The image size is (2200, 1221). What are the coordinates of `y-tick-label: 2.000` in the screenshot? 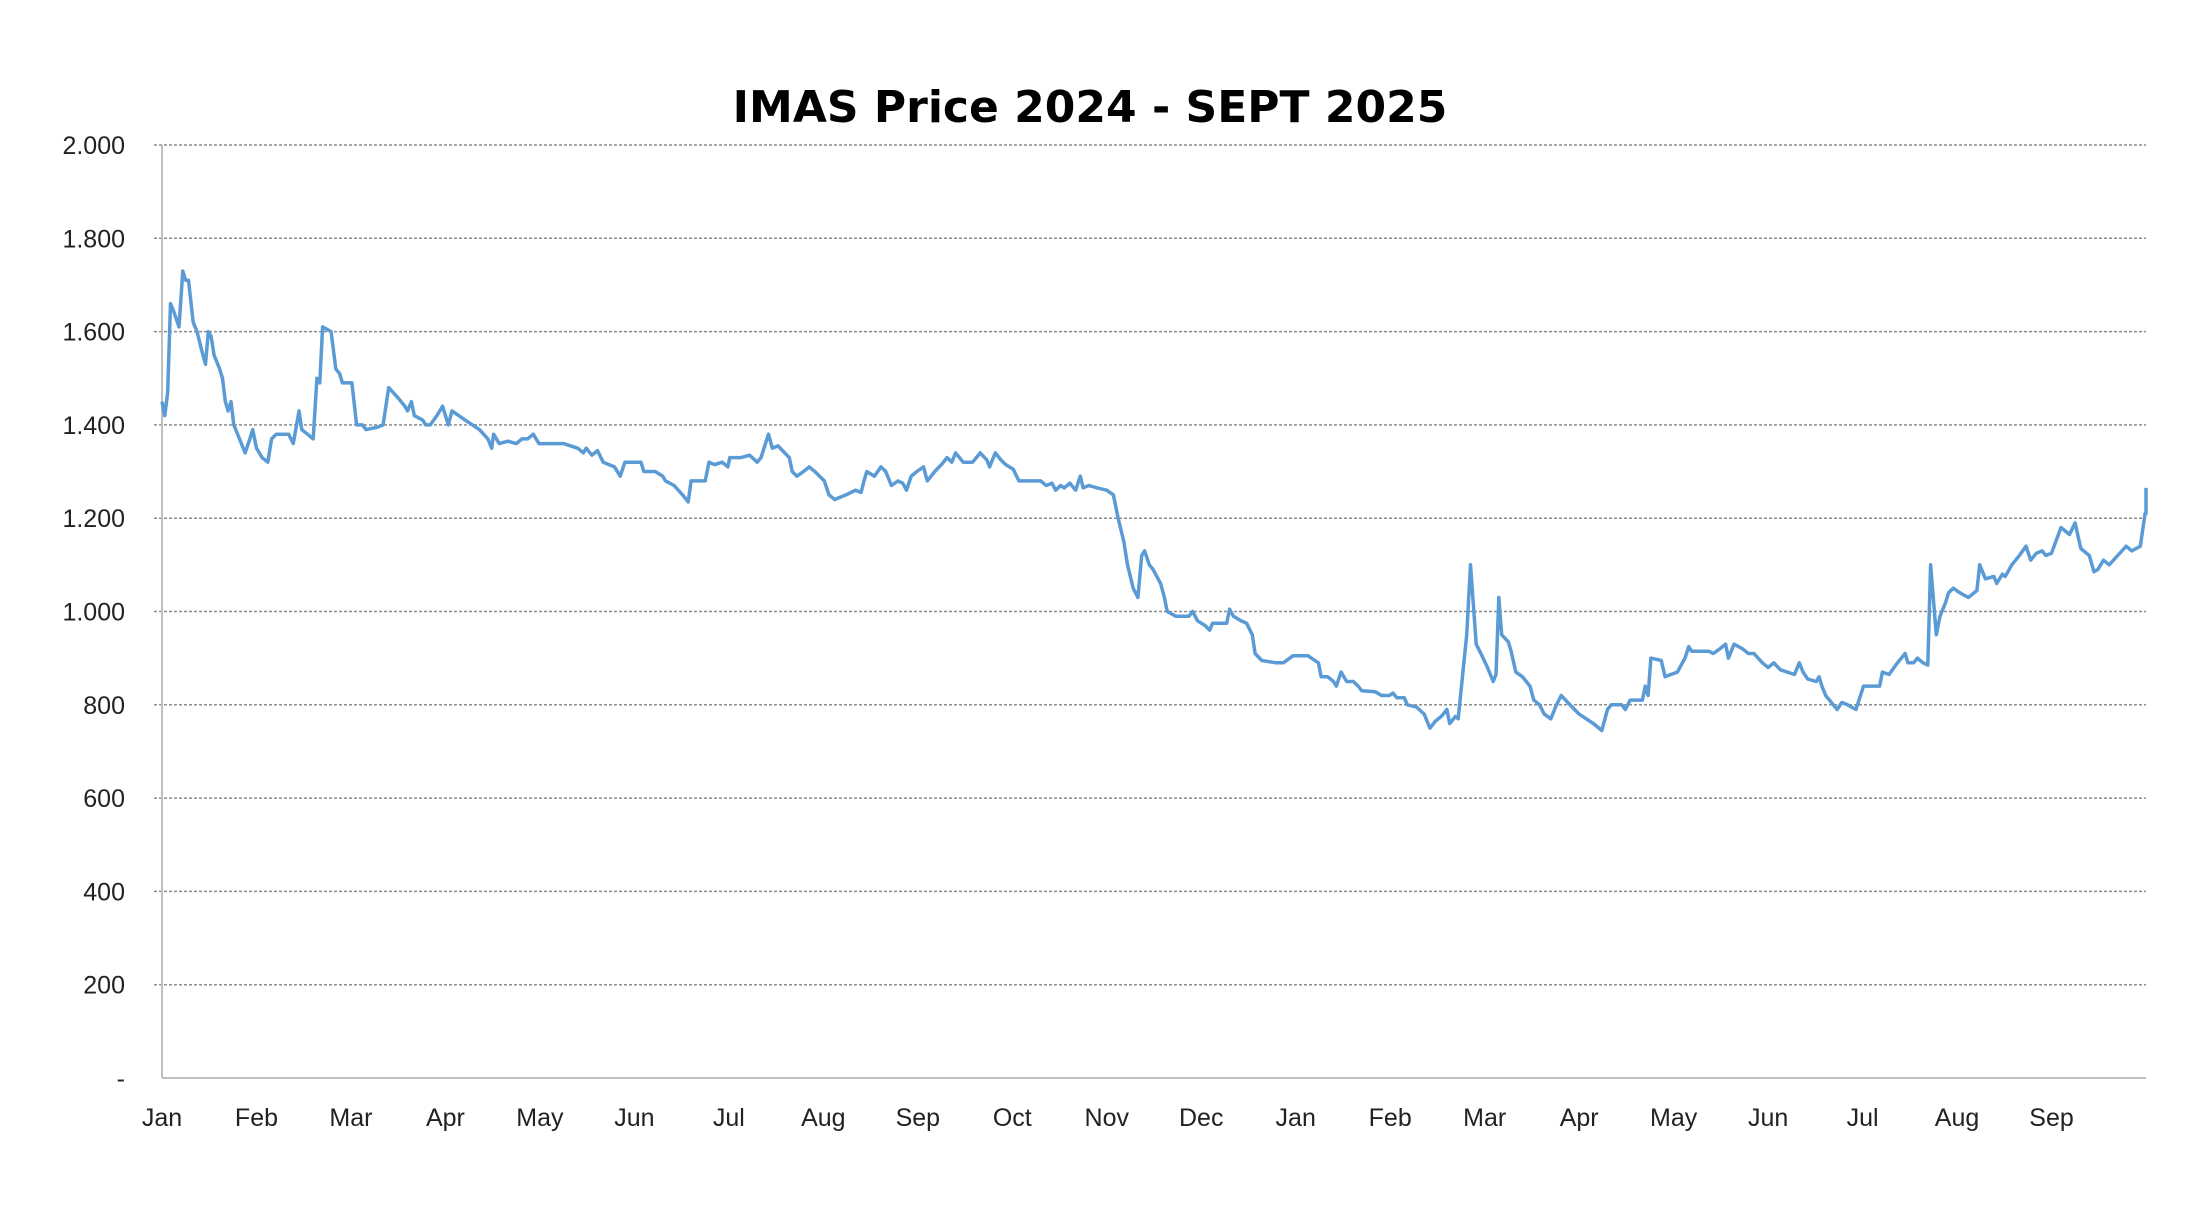 It's located at (93, 146).